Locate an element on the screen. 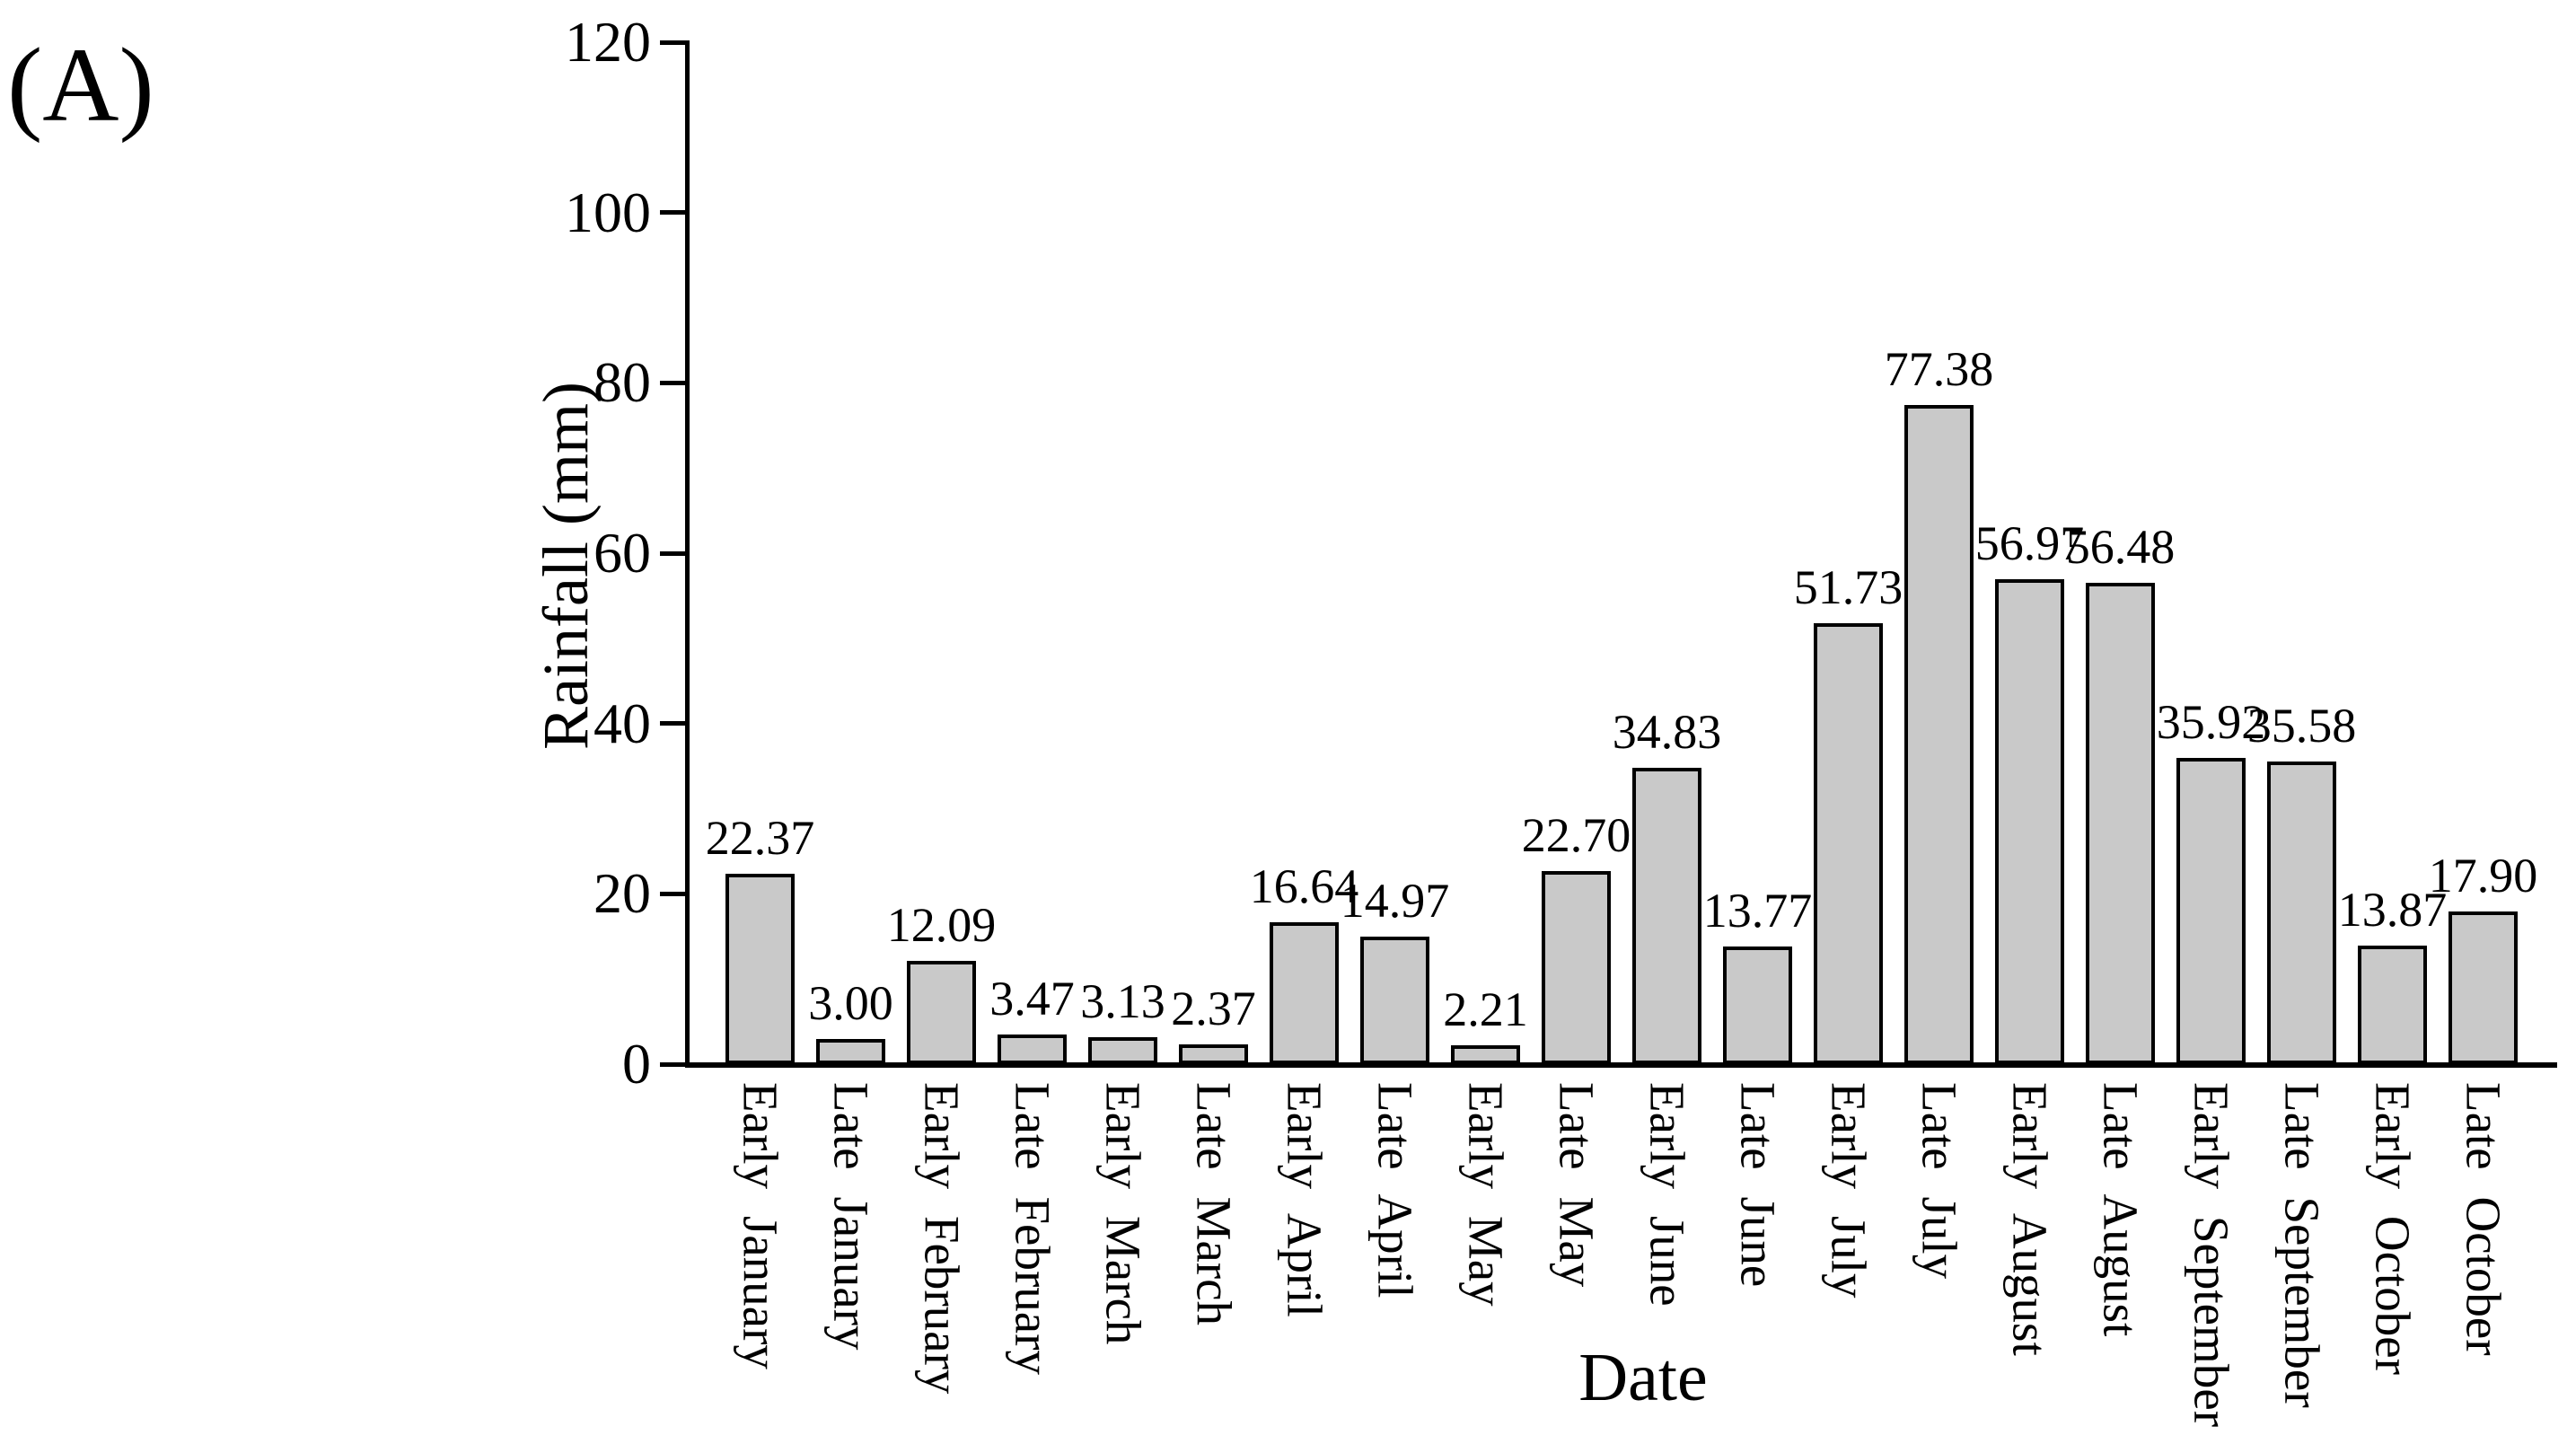  x-category-label: Late March is located at coordinates (1214, 1203).